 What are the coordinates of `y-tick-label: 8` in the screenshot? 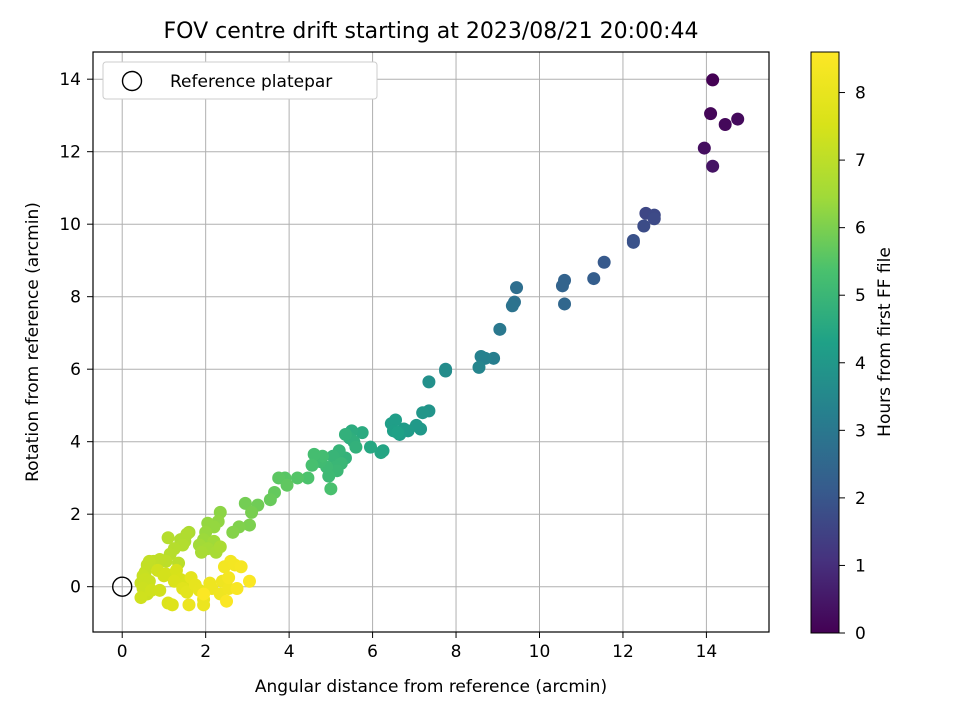 It's located at (75, 298).